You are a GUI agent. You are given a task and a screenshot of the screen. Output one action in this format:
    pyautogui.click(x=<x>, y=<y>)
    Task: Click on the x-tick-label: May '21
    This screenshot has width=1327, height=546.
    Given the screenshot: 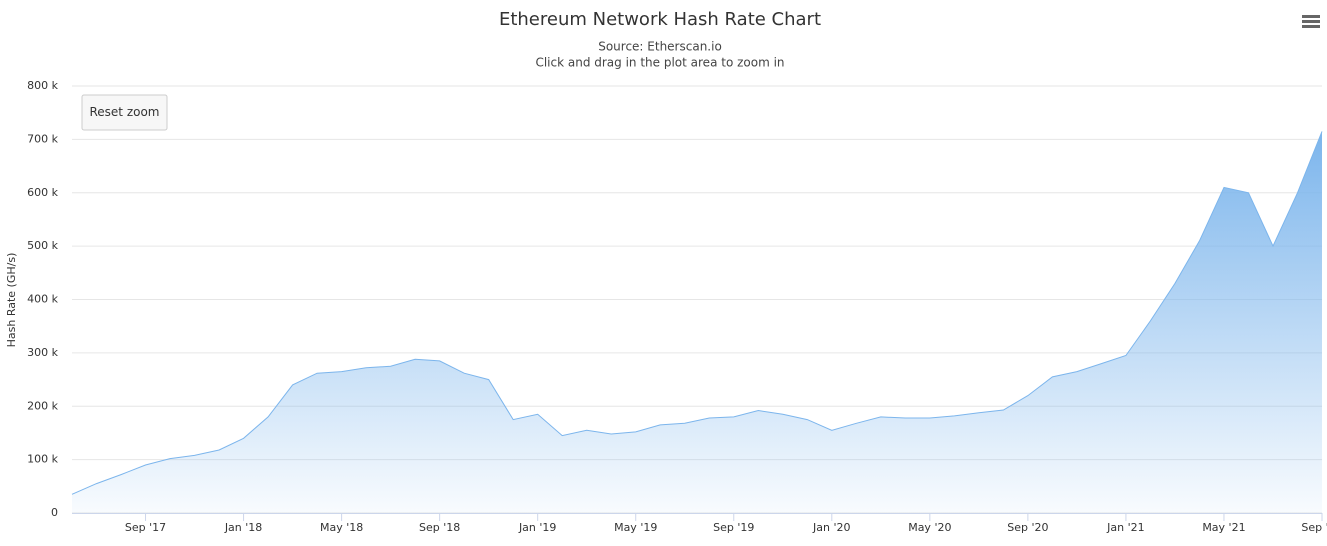 What is the action you would take?
    pyautogui.click(x=1223, y=527)
    